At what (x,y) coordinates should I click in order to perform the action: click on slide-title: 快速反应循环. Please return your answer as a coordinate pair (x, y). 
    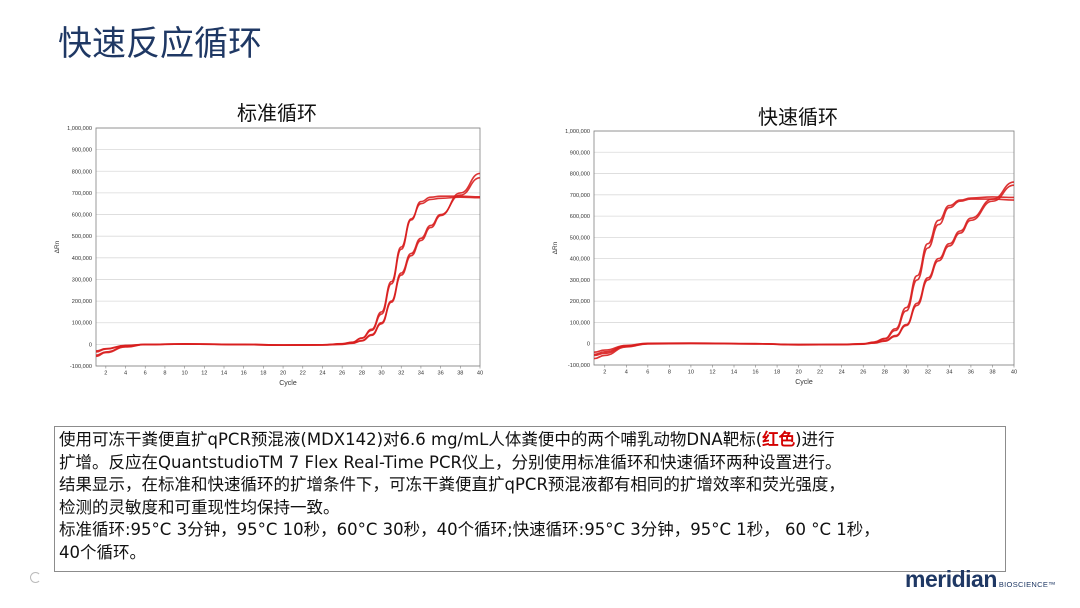
    Looking at the image, I should click on (160, 44).